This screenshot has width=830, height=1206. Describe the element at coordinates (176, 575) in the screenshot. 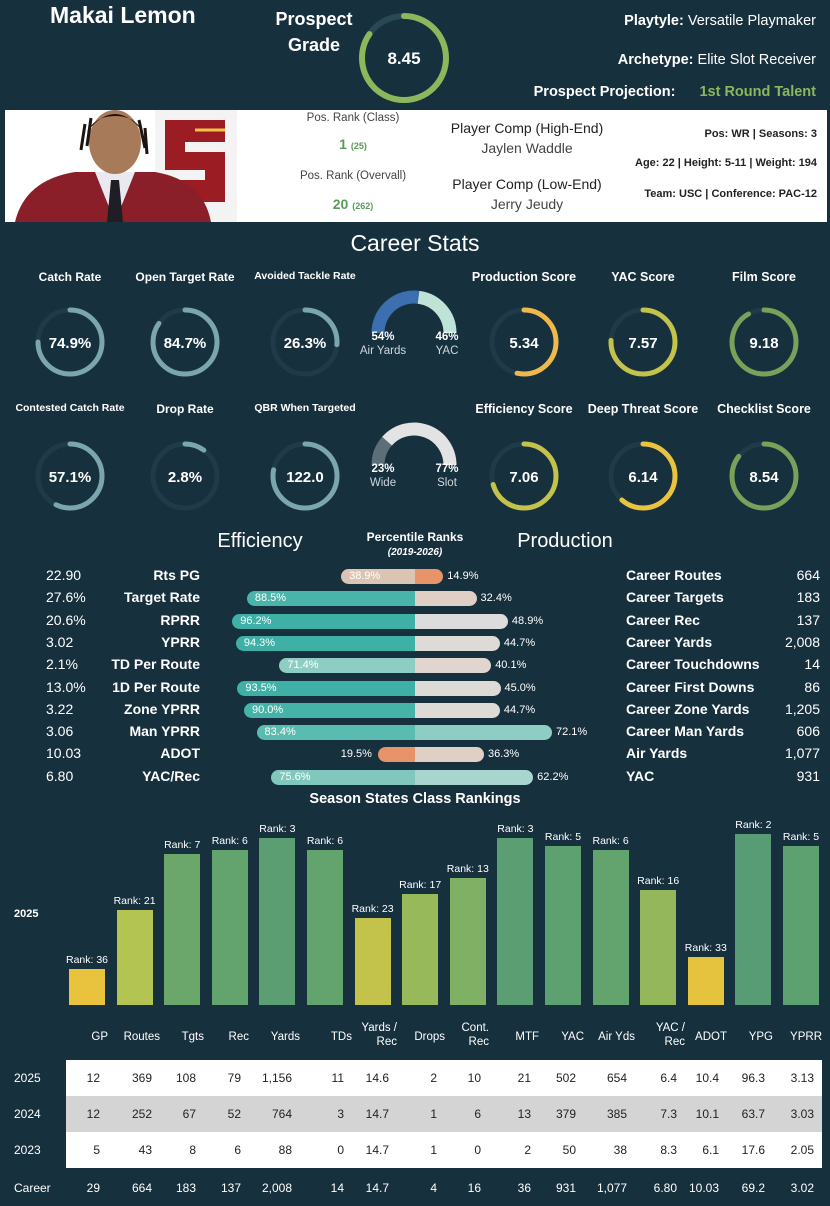

I see `efficiency-label: Rts PG` at that location.